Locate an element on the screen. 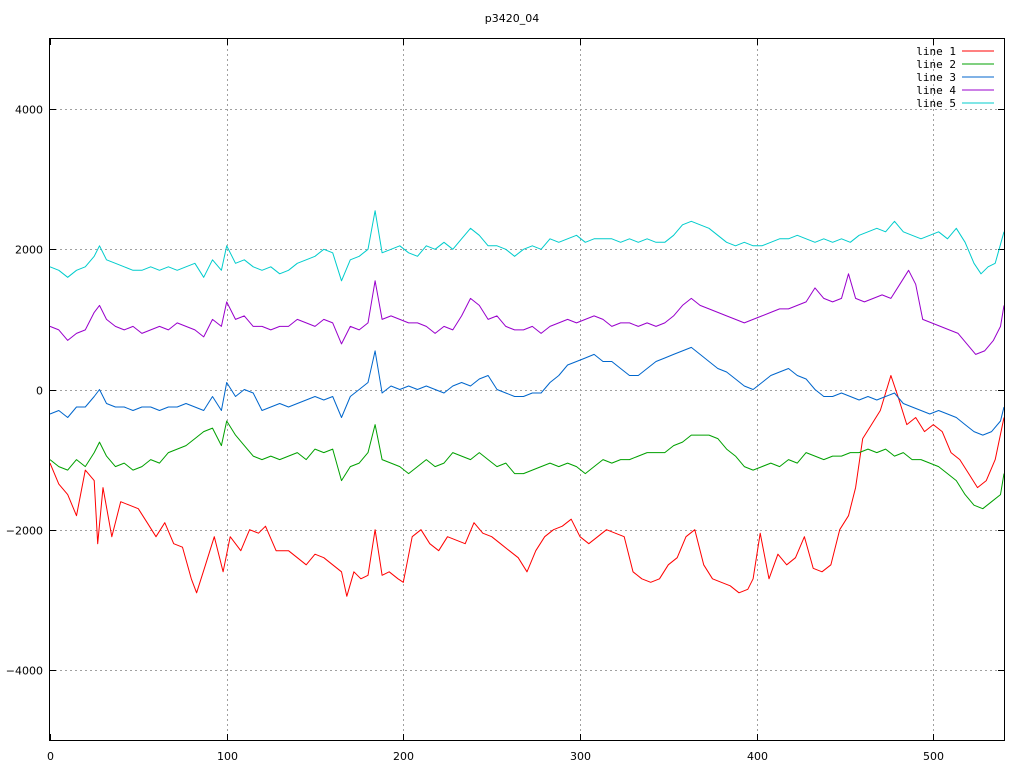 The width and height of the screenshot is (1024, 768). x-tick-label: 200 is located at coordinates (403, 756).